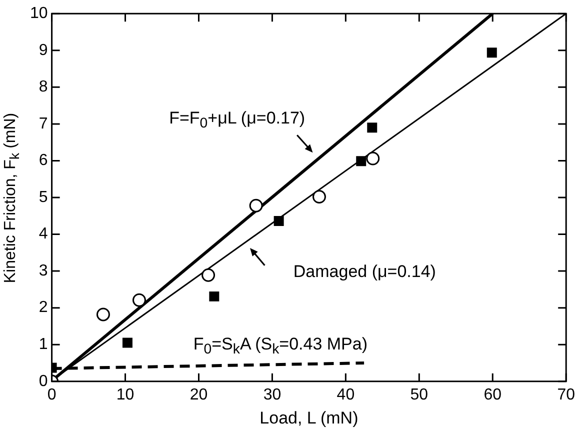 This screenshot has width=579, height=433. Describe the element at coordinates (309, 418) in the screenshot. I see `x-axis-title: Load, L (mN)` at that location.